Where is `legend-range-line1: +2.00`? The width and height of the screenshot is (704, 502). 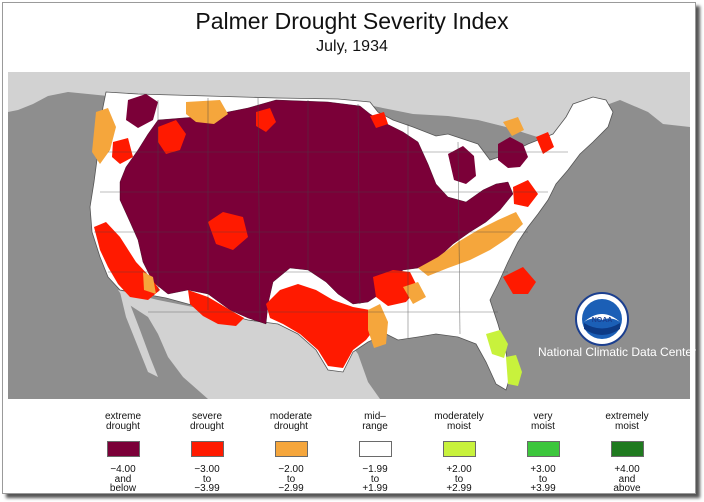
legend-range-line1: +2.00 is located at coordinates (459, 469).